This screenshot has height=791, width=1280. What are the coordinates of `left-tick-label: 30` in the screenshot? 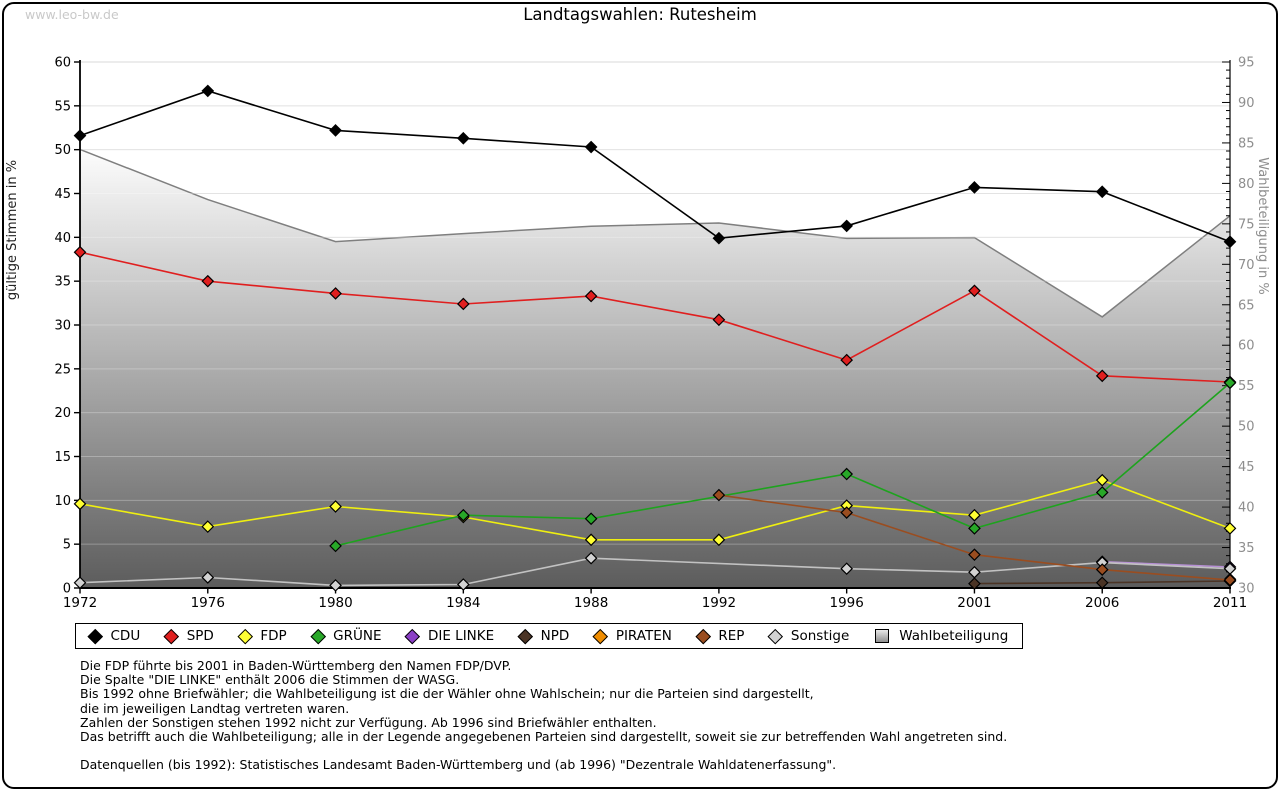 It's located at (62, 326).